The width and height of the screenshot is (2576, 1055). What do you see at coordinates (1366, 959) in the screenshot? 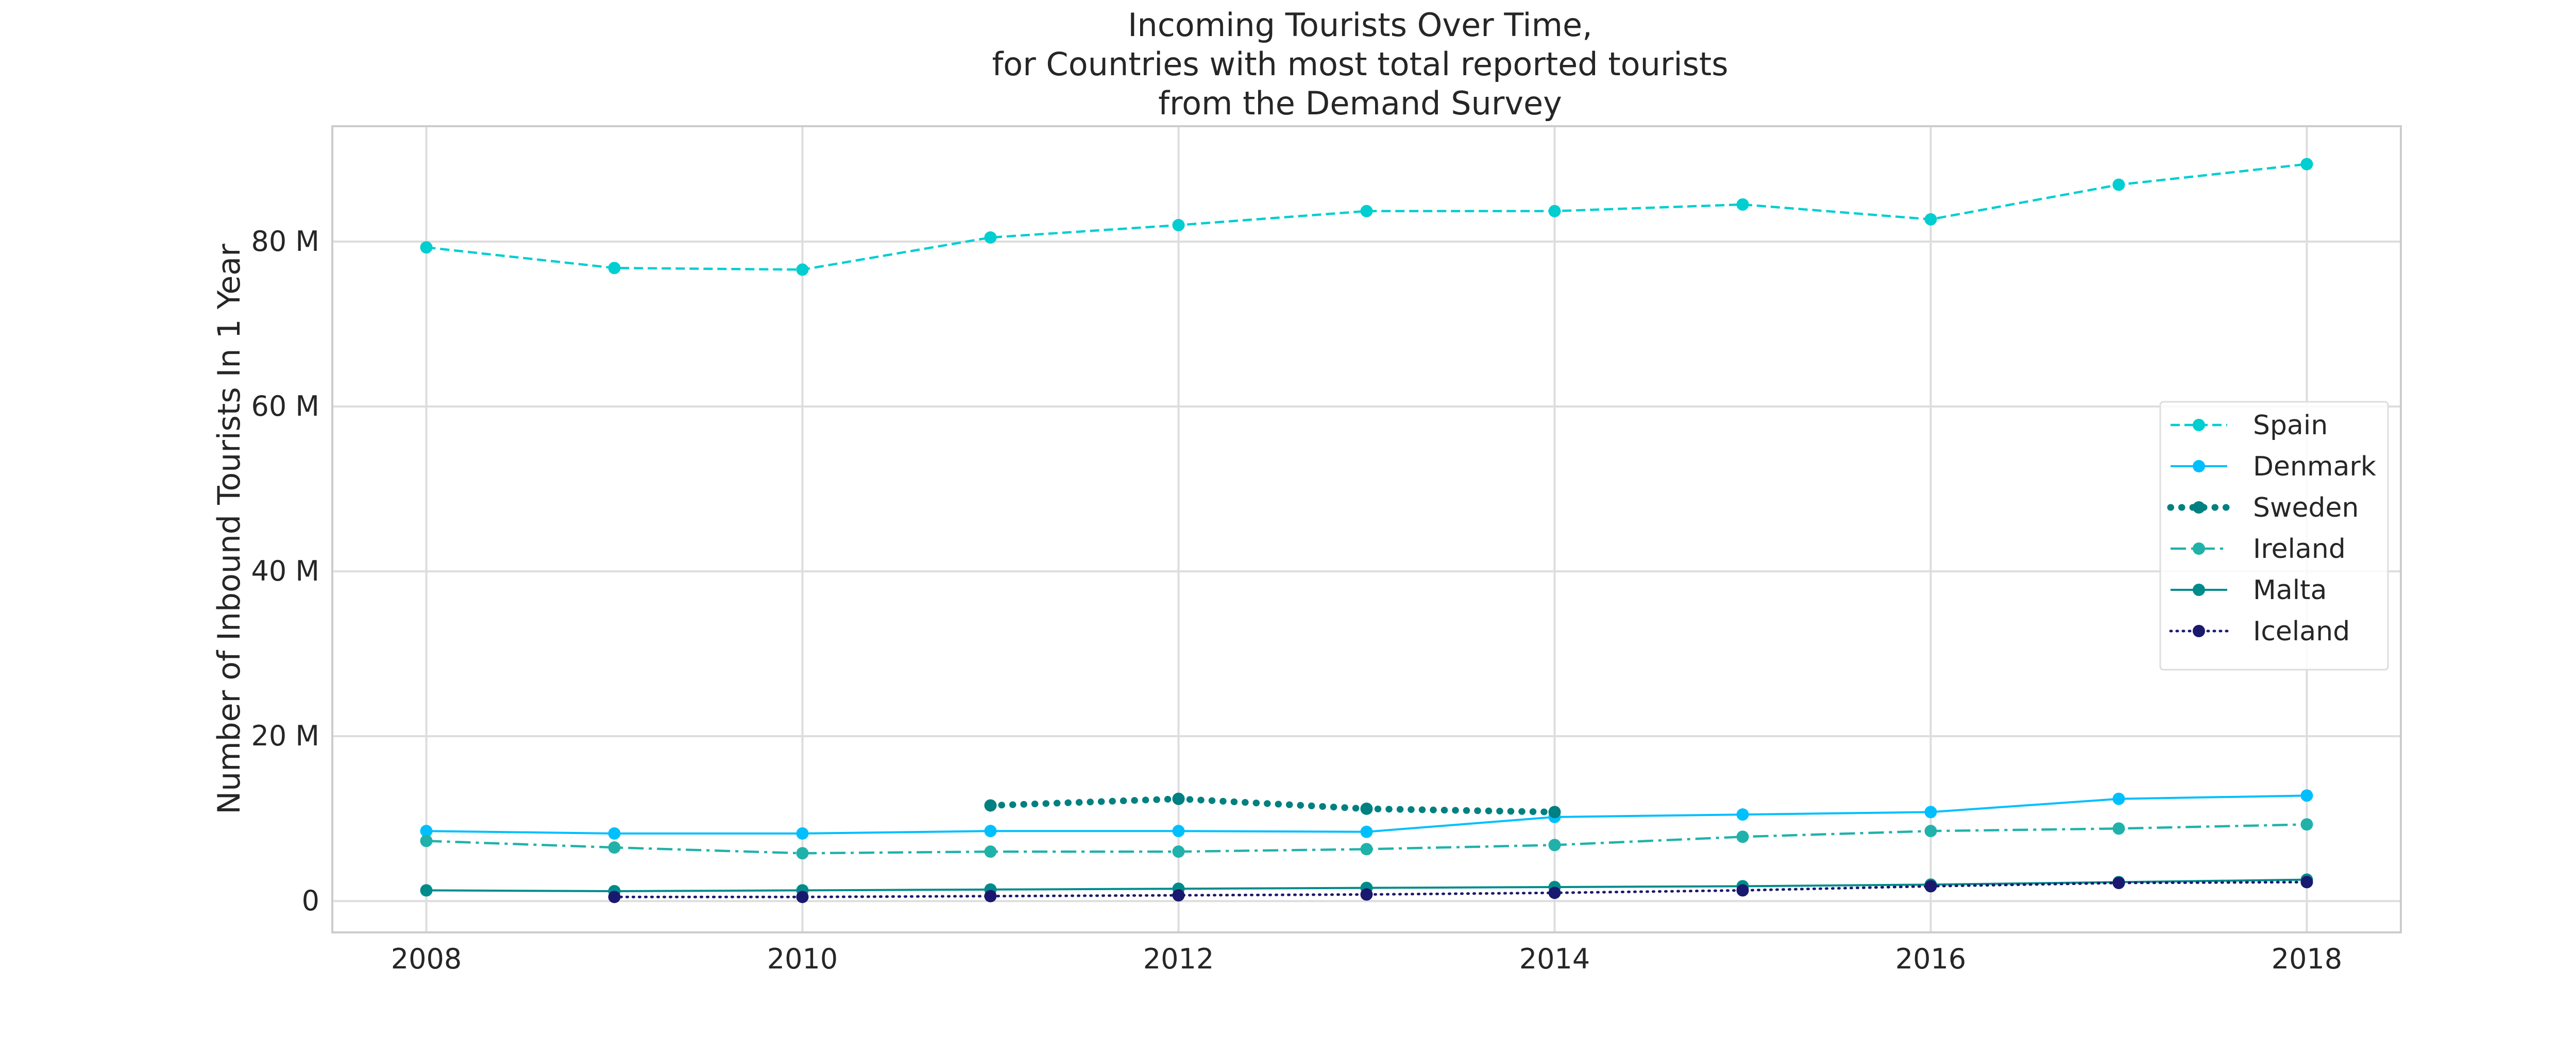
I see `x-axis-ticks: 2008 2010 2012 2014 2016 2018` at bounding box center [1366, 959].